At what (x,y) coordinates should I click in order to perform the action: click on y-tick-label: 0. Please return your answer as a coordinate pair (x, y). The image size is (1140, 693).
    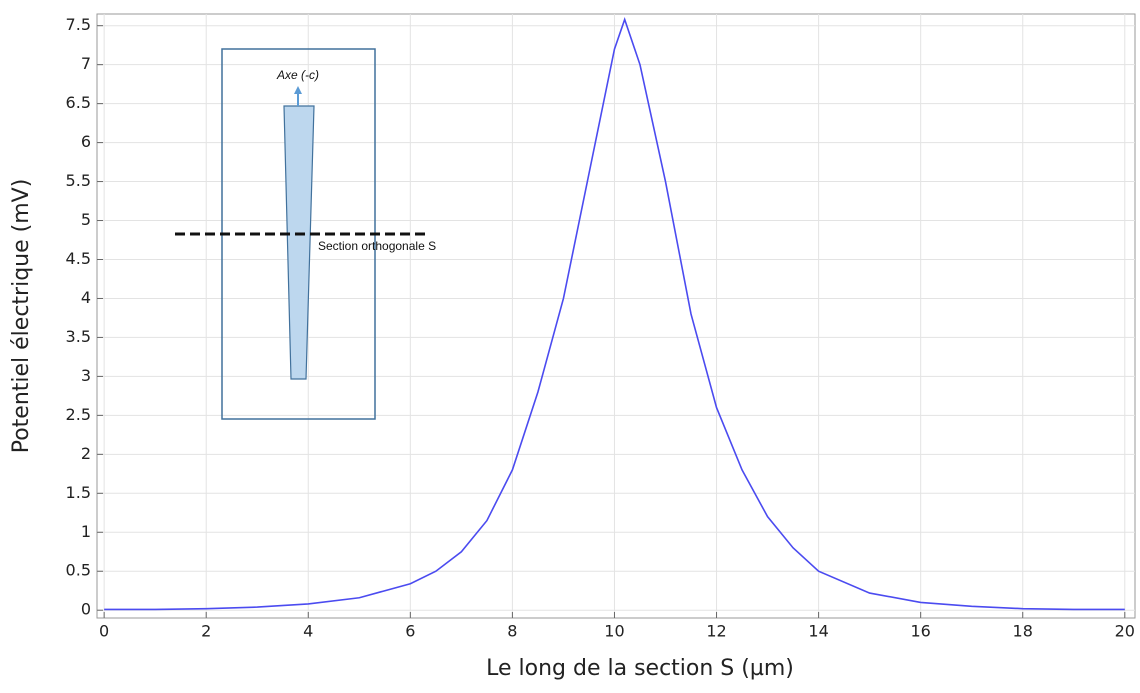
    Looking at the image, I should click on (86, 609).